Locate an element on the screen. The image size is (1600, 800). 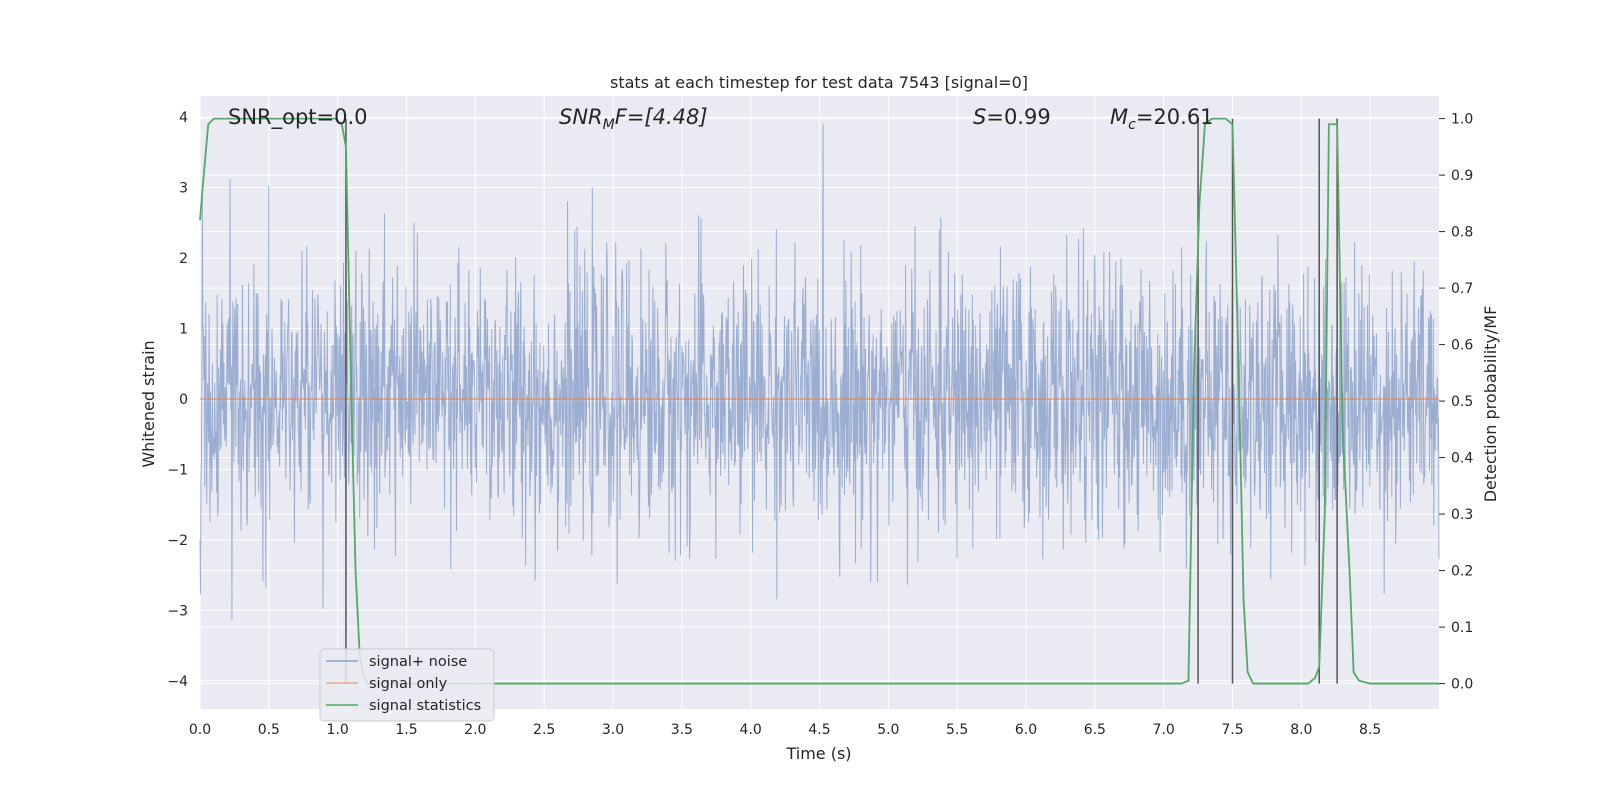
y-tick-label-right: 0.5 is located at coordinates (1462, 402).